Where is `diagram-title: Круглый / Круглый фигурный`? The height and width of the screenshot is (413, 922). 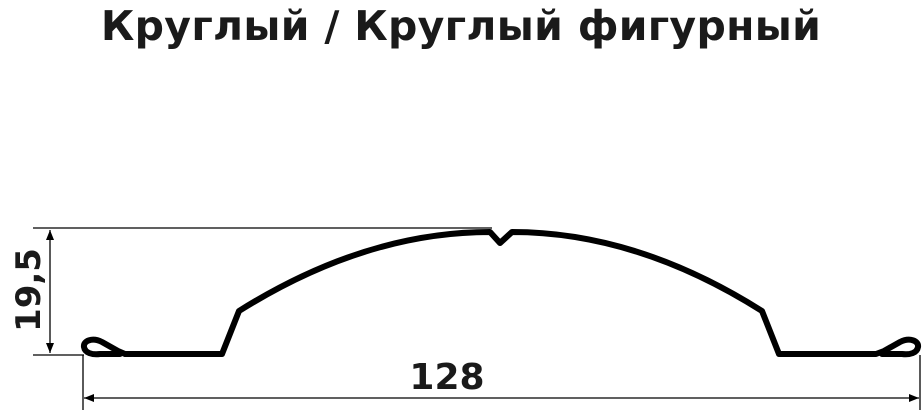
diagram-title: Круглый / Круглый фигурный is located at coordinates (461, 26).